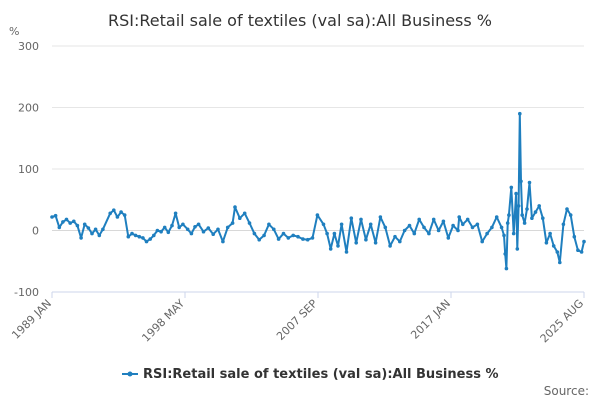 This screenshot has height=404, width=600. Describe the element at coordinates (31, 319) in the screenshot. I see `x-tick-label: 1989 JAN` at that location.